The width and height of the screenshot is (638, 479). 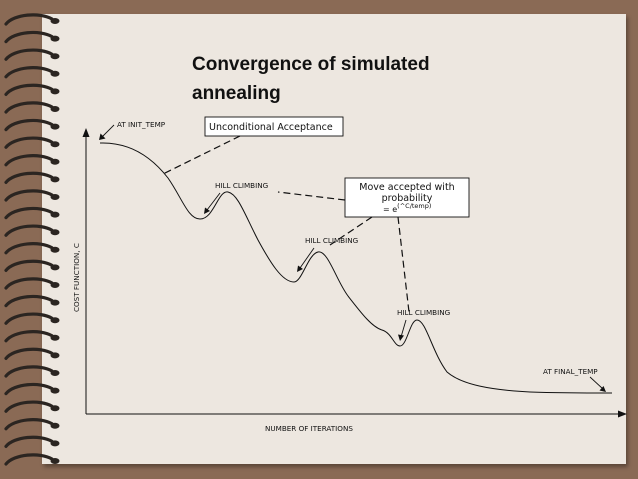 I want to click on unconditional-acceptance-box, so click(x=274, y=126).